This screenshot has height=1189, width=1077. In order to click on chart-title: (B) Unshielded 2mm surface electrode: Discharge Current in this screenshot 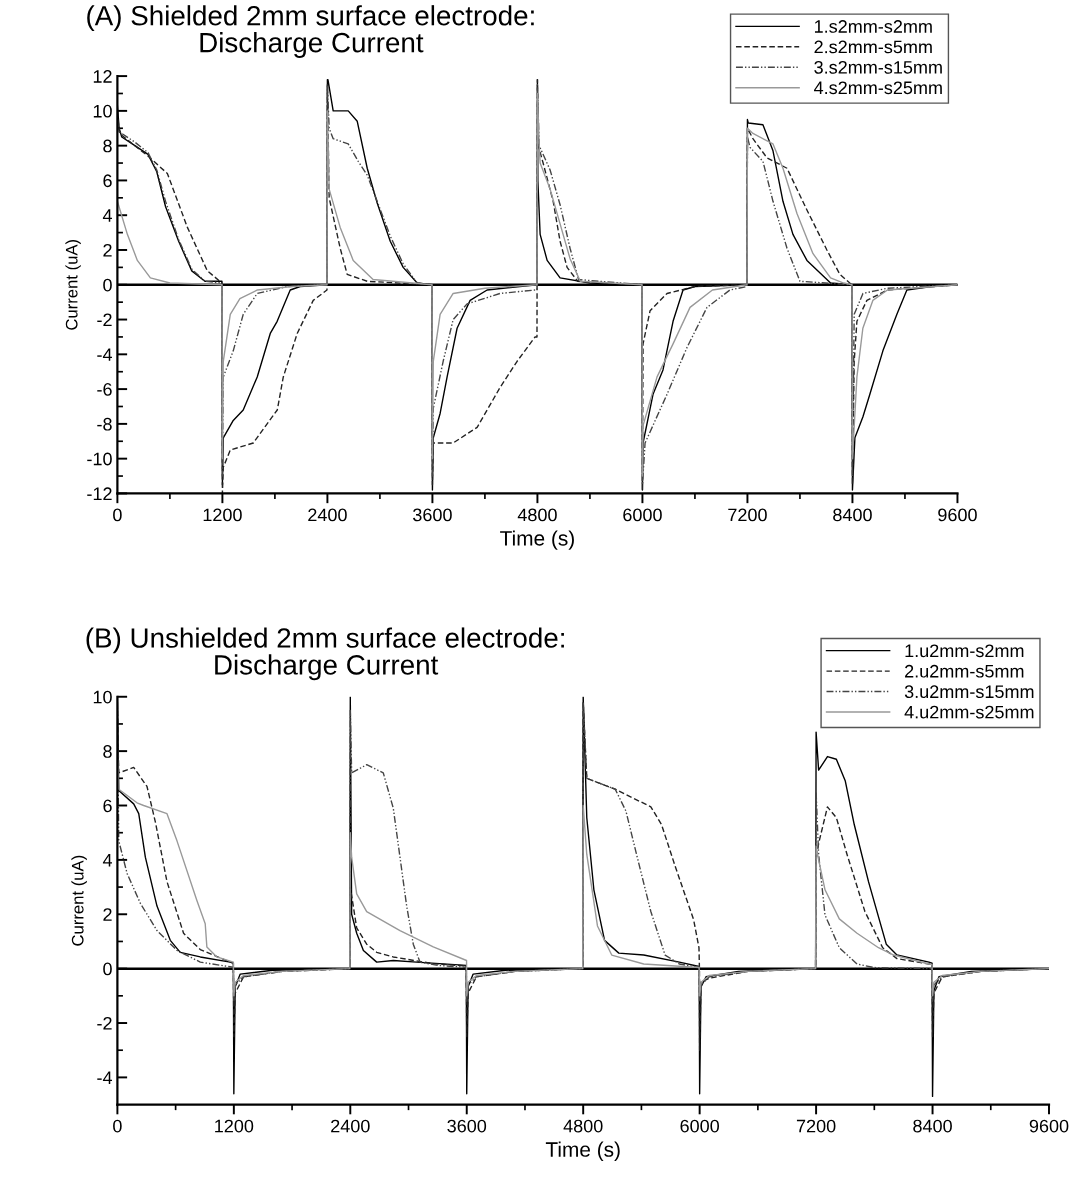, I will do `click(325, 654)`.